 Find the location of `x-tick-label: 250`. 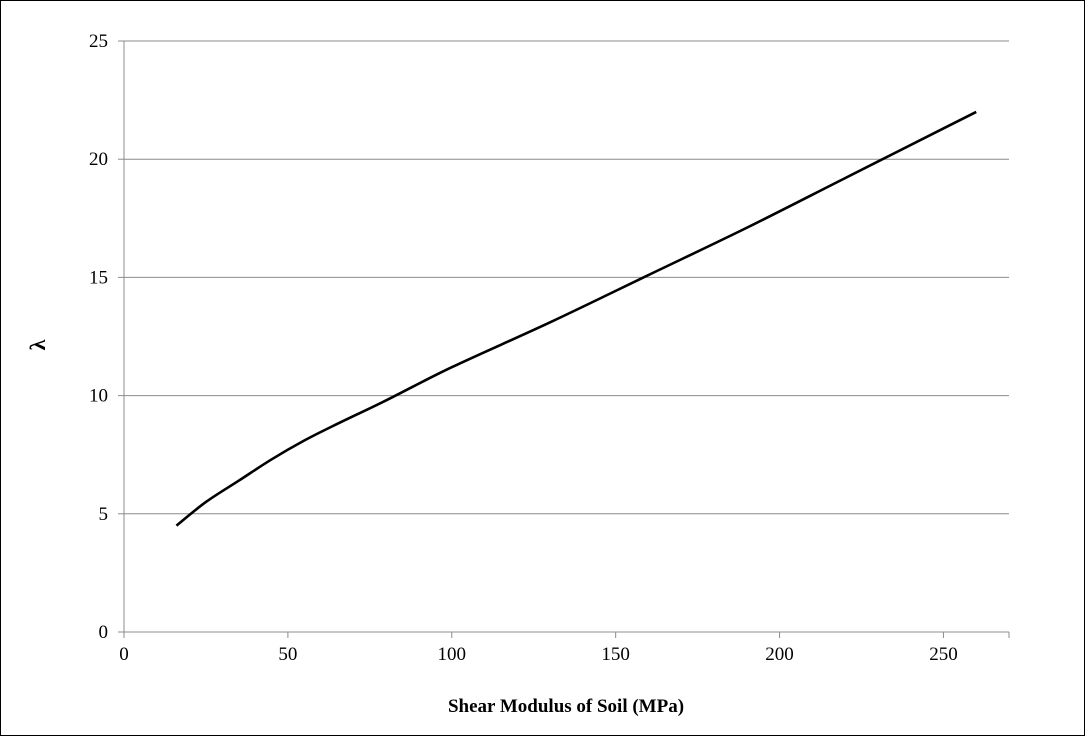

x-tick-label: 250 is located at coordinates (943, 654).